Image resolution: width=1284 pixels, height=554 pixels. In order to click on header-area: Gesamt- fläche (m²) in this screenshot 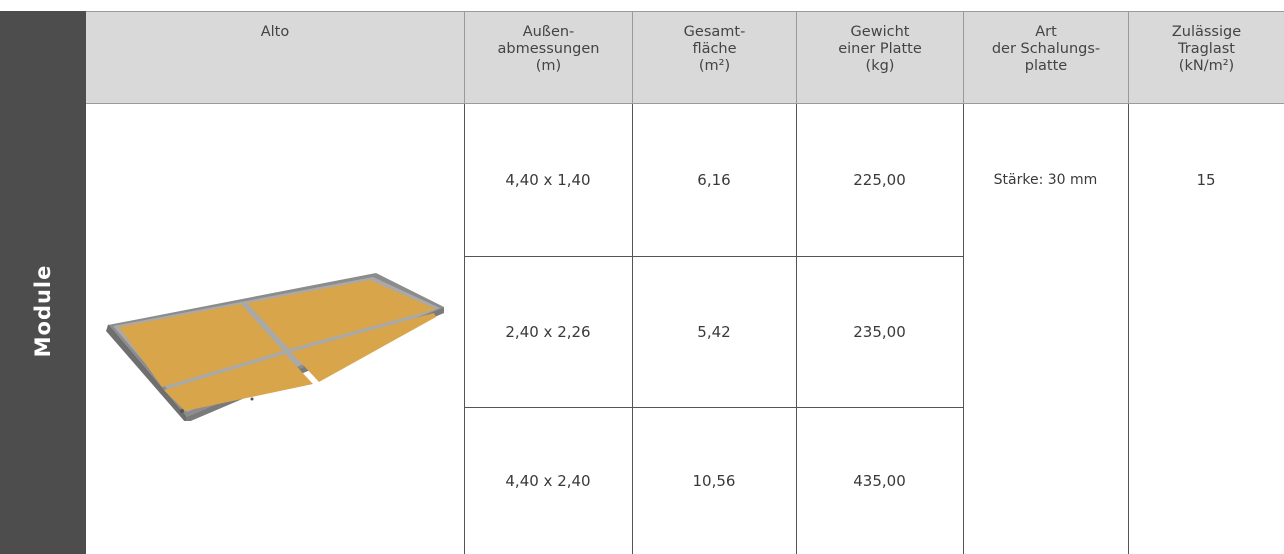, I will do `click(714, 58)`.